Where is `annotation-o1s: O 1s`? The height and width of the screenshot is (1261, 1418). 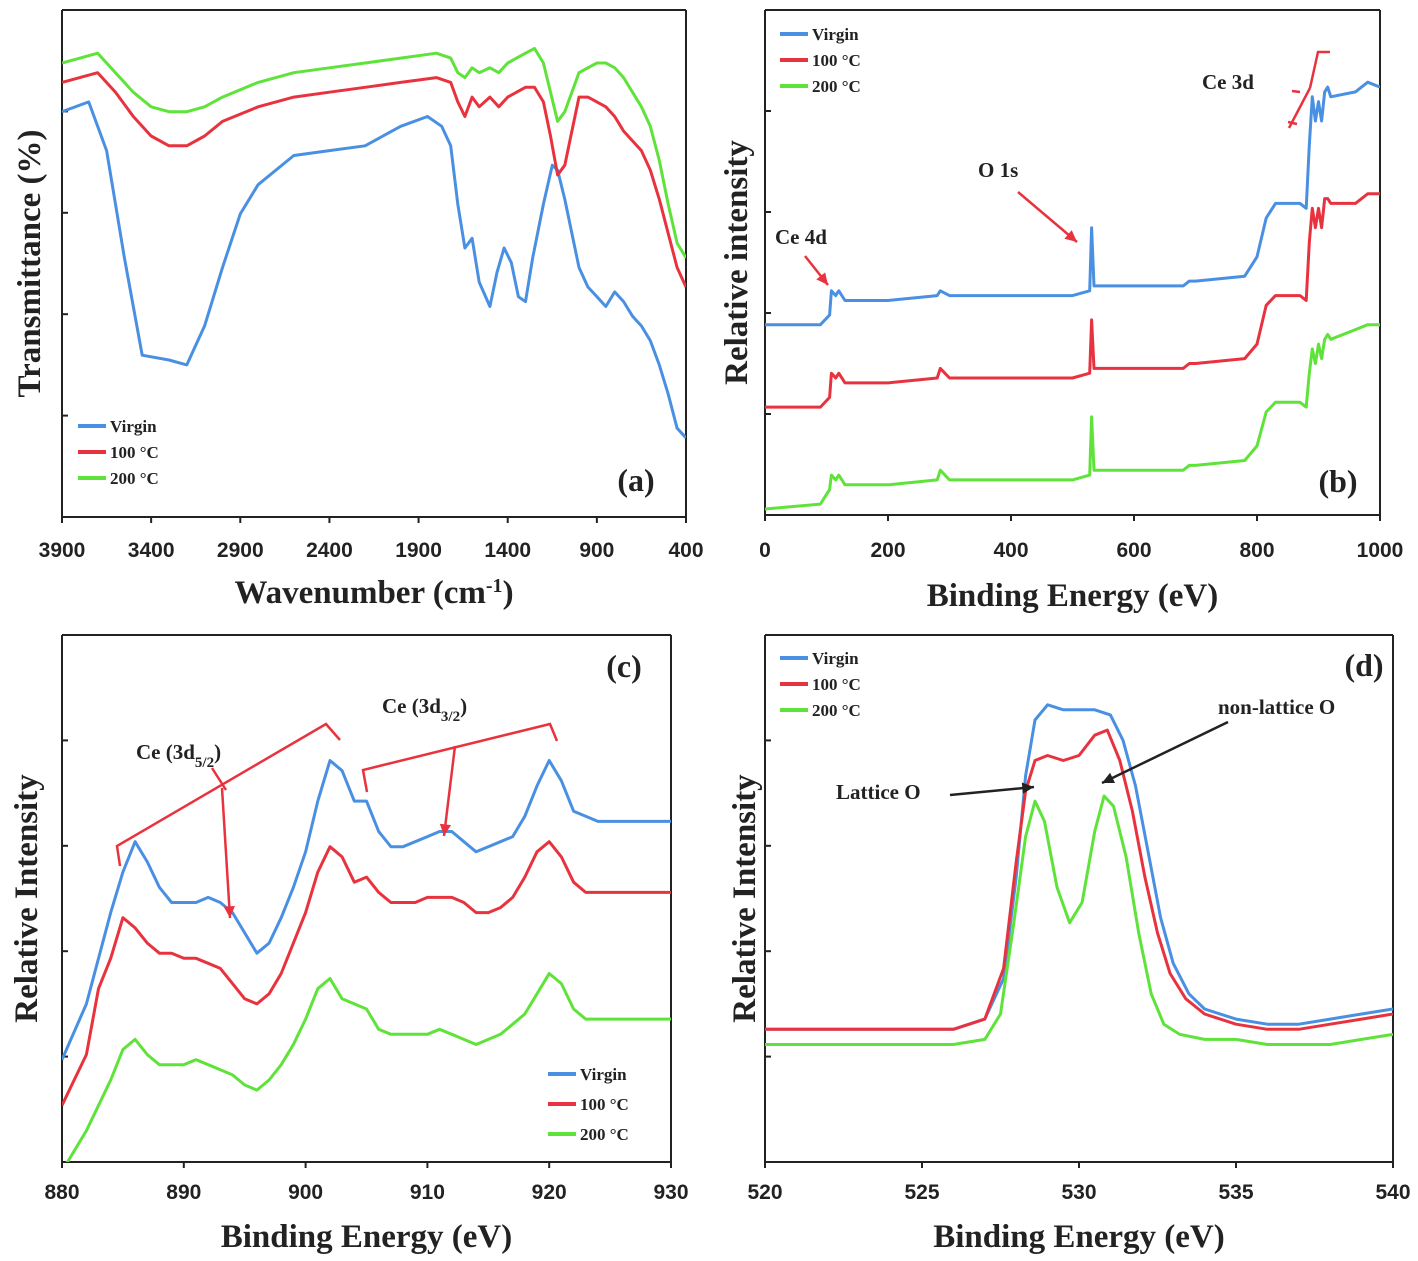
annotation-o1s: O 1s is located at coordinates (998, 170).